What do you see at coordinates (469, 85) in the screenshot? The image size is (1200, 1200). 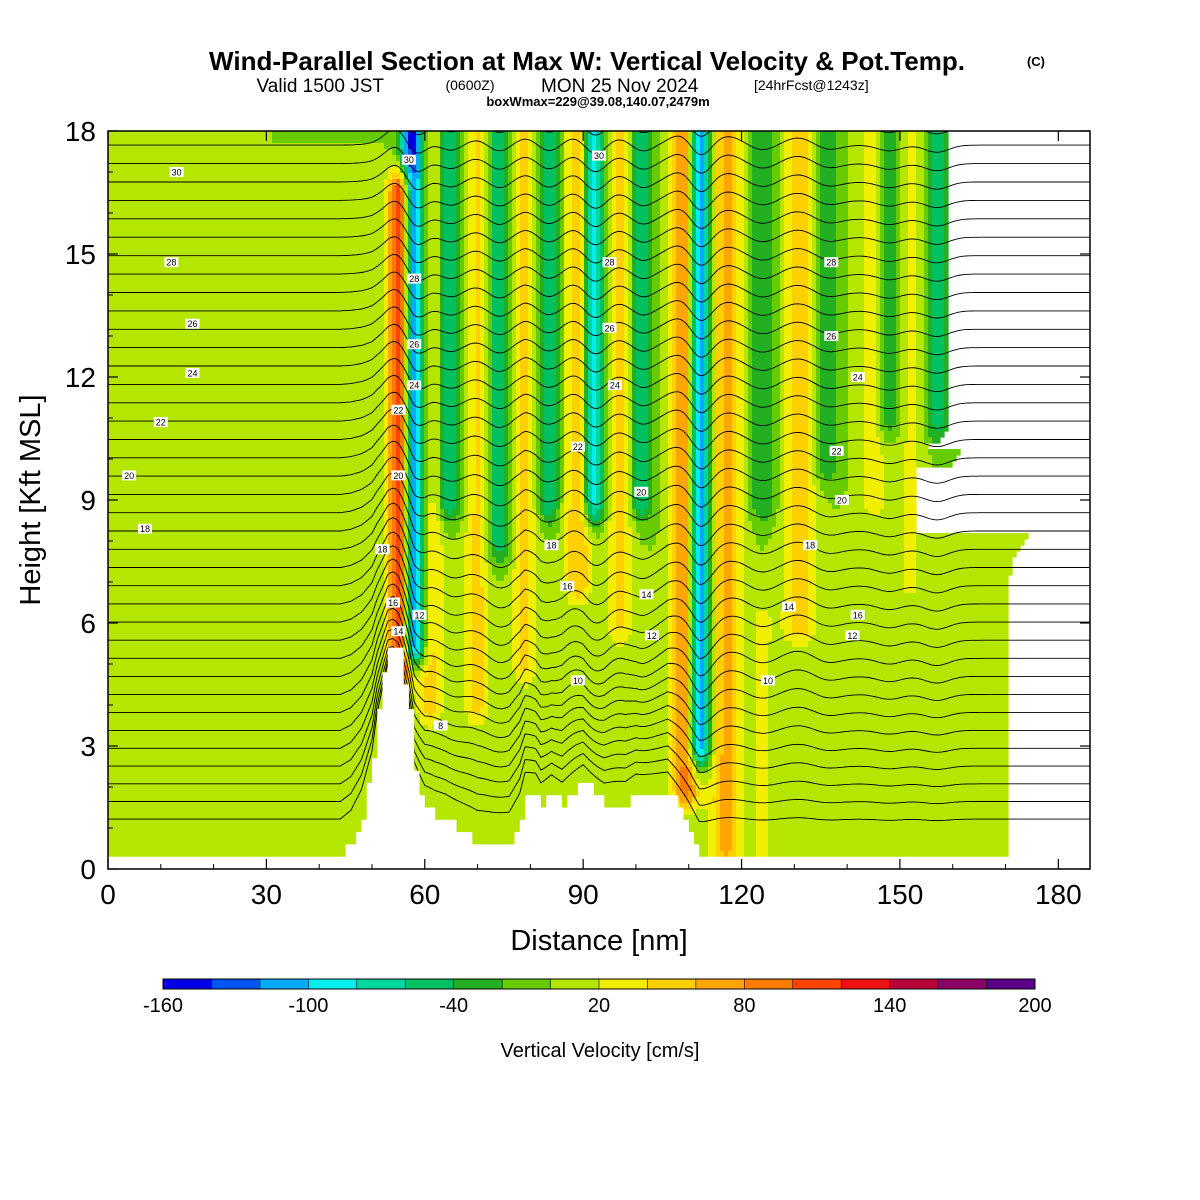 I see `valid-utc: (0600Z)` at bounding box center [469, 85].